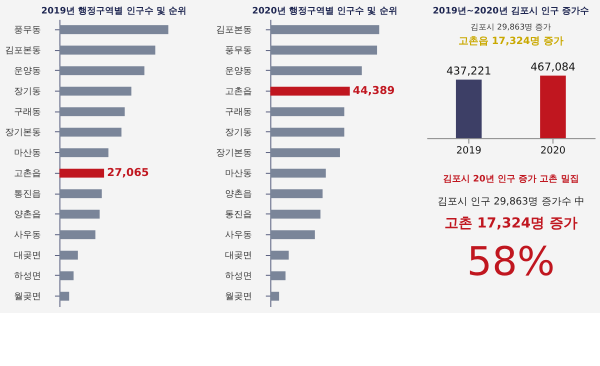 The width and height of the screenshot is (600, 366). Describe the element at coordinates (469, 71) in the screenshot. I see `data-label: 437,221` at that location.